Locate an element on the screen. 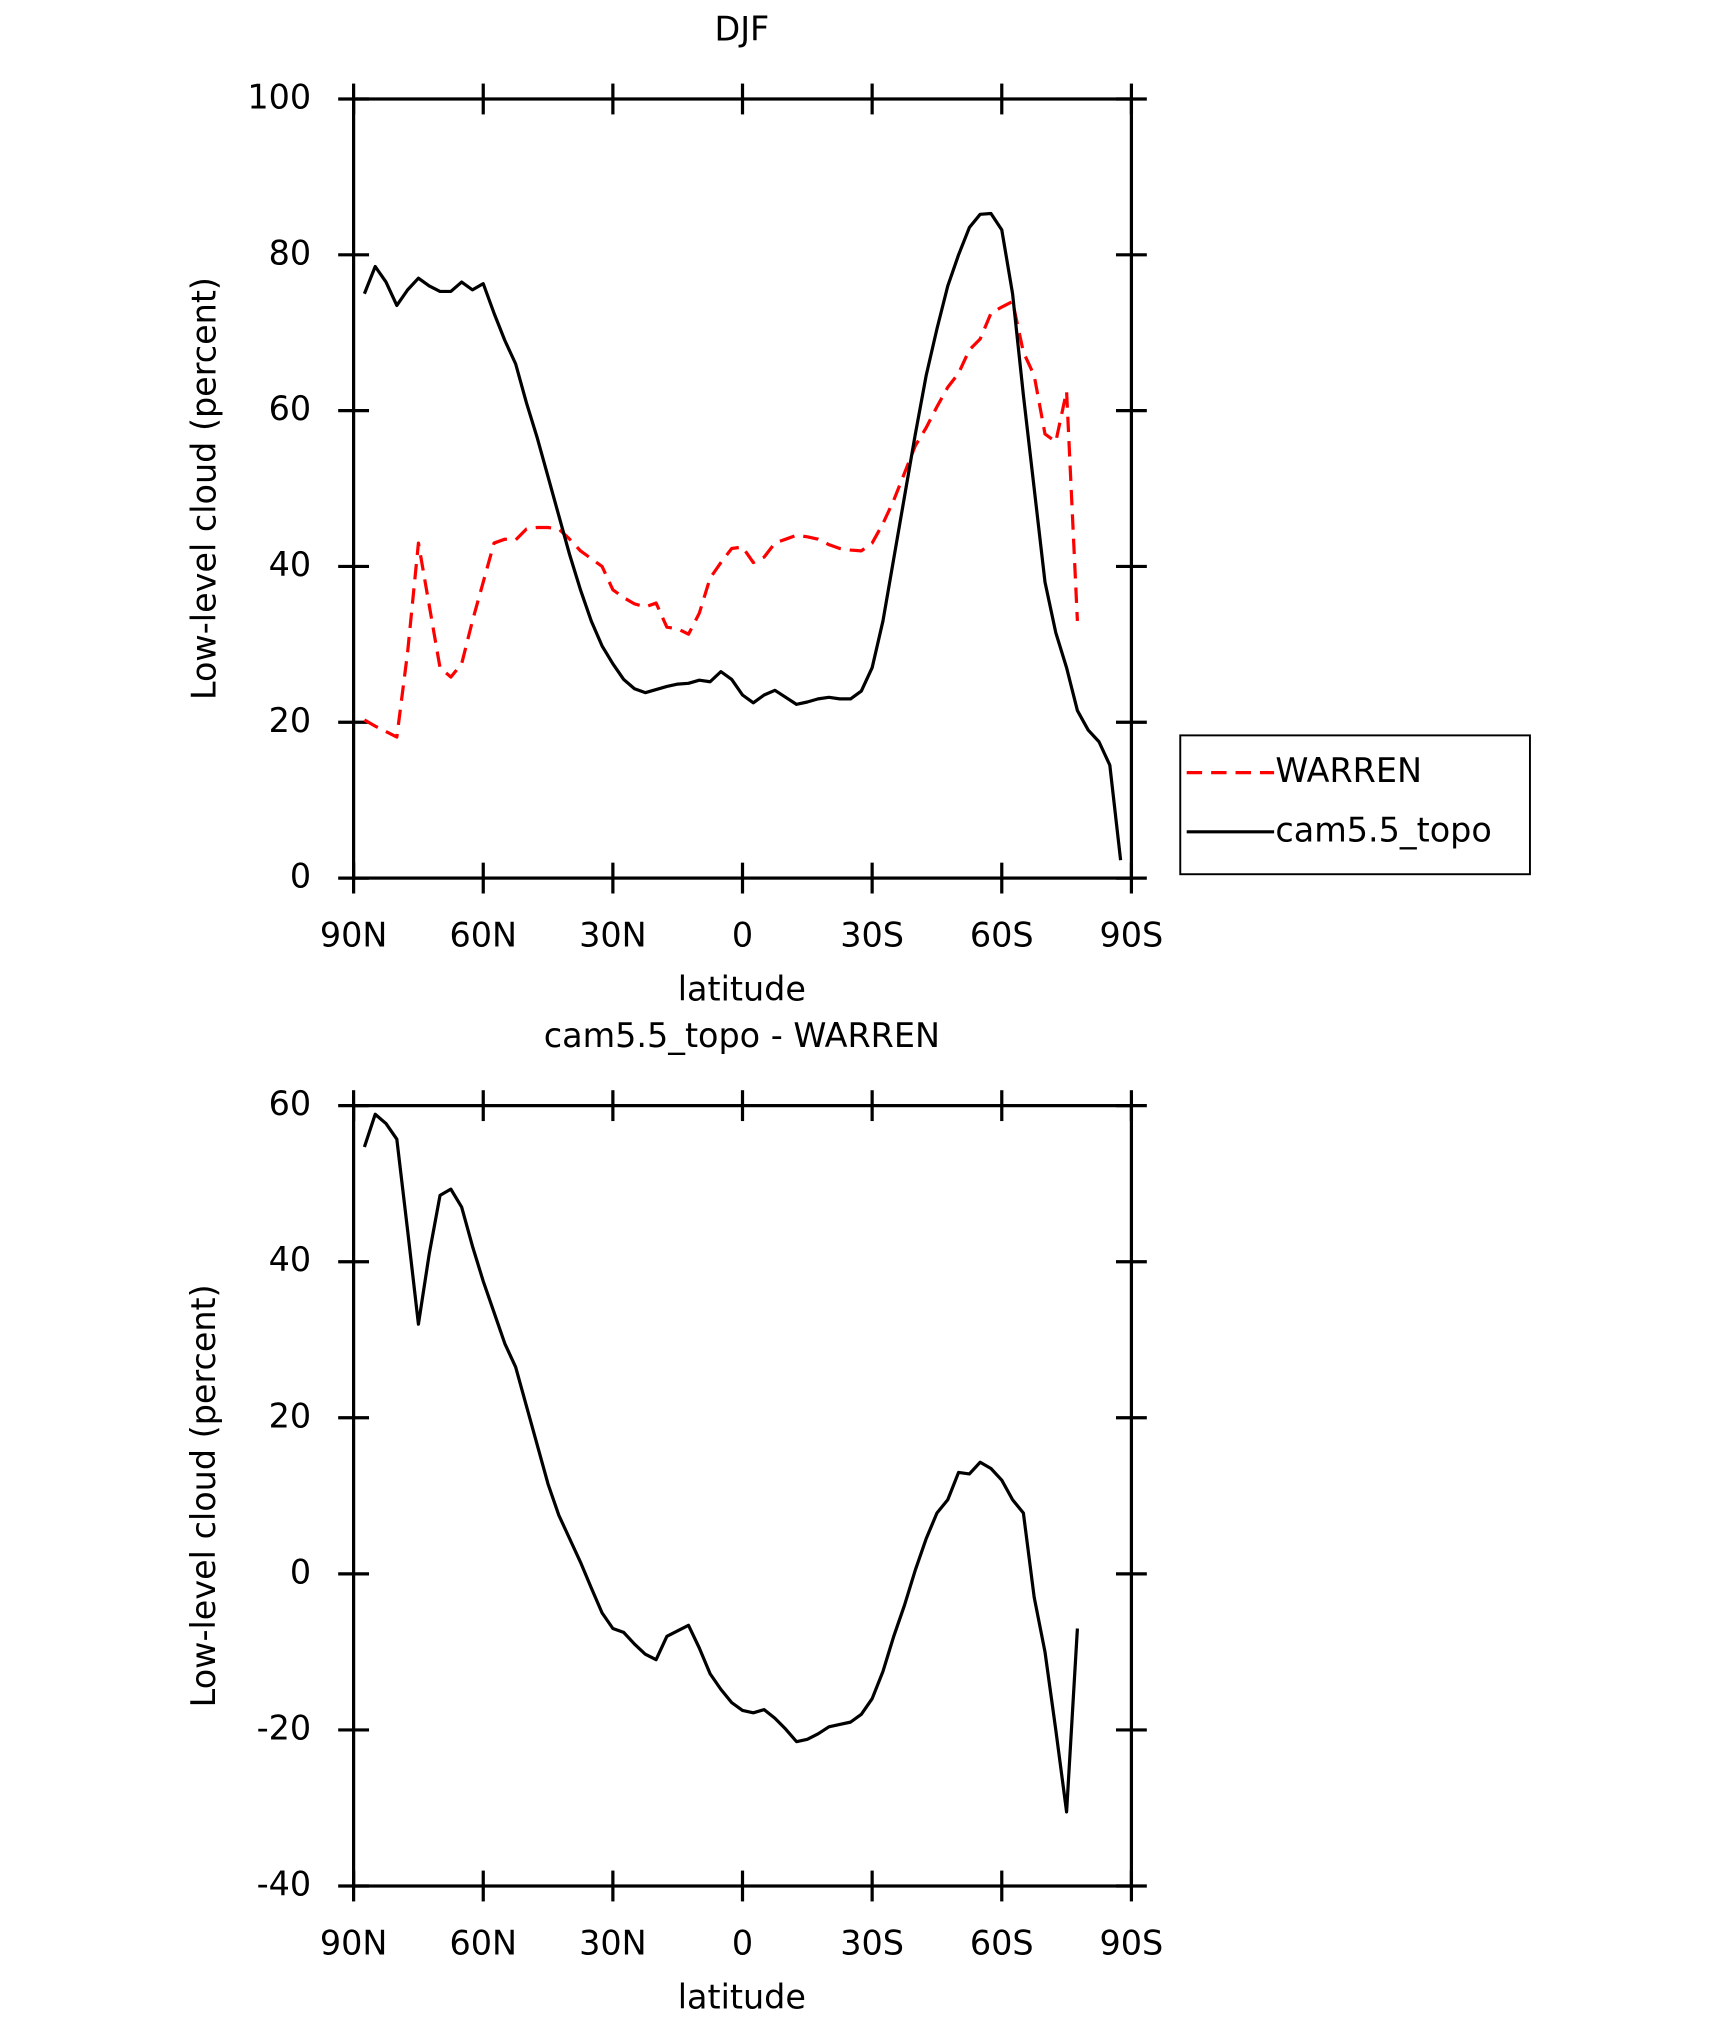 This screenshot has height=2021, width=1710. chart-title: DJF is located at coordinates (741, 28).